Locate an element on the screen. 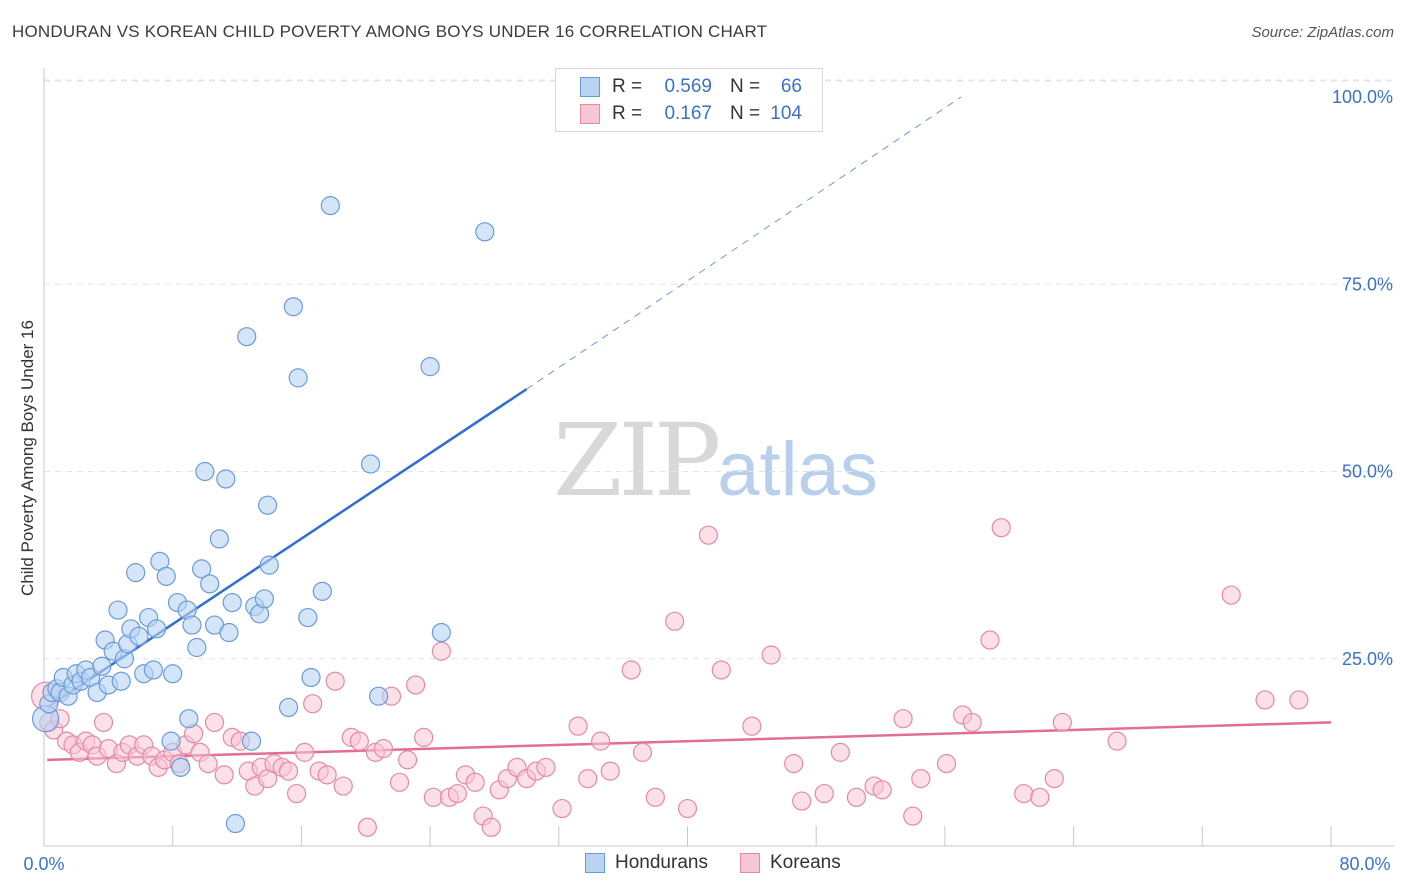  hondurans-r-value: 0.569 is located at coordinates (688, 86).